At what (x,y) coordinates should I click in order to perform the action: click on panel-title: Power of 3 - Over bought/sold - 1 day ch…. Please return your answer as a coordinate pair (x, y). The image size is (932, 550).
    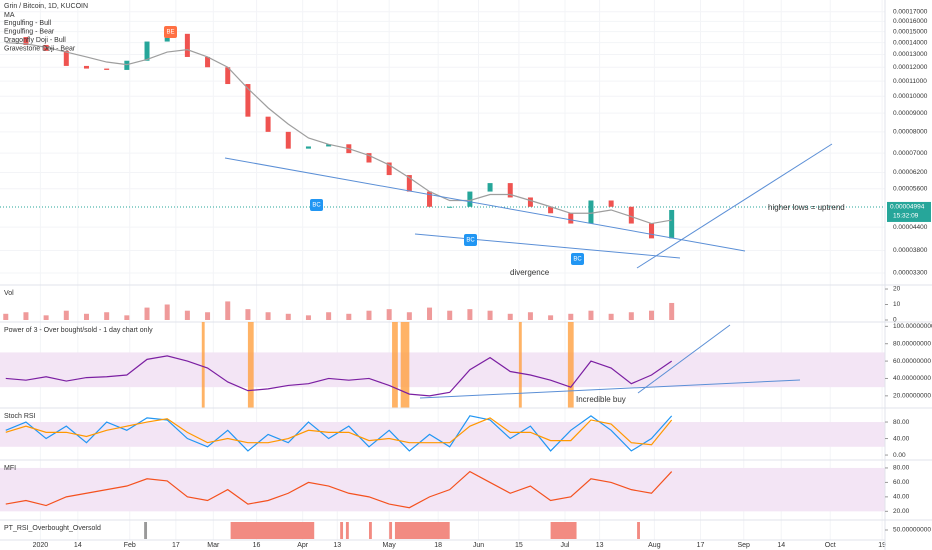
    Looking at the image, I should click on (78, 330).